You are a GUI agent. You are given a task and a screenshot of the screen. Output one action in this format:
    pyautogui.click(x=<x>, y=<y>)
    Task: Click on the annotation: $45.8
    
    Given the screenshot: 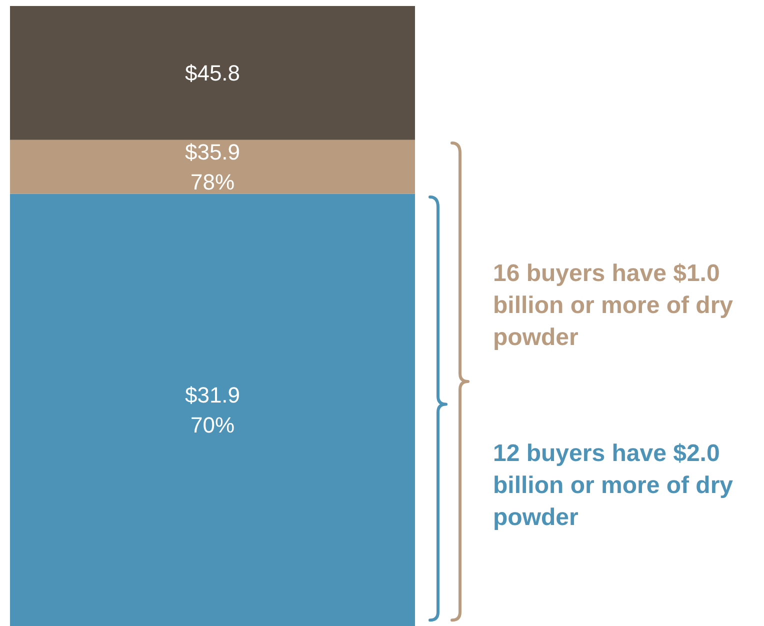 What is the action you would take?
    pyautogui.click(x=212, y=73)
    